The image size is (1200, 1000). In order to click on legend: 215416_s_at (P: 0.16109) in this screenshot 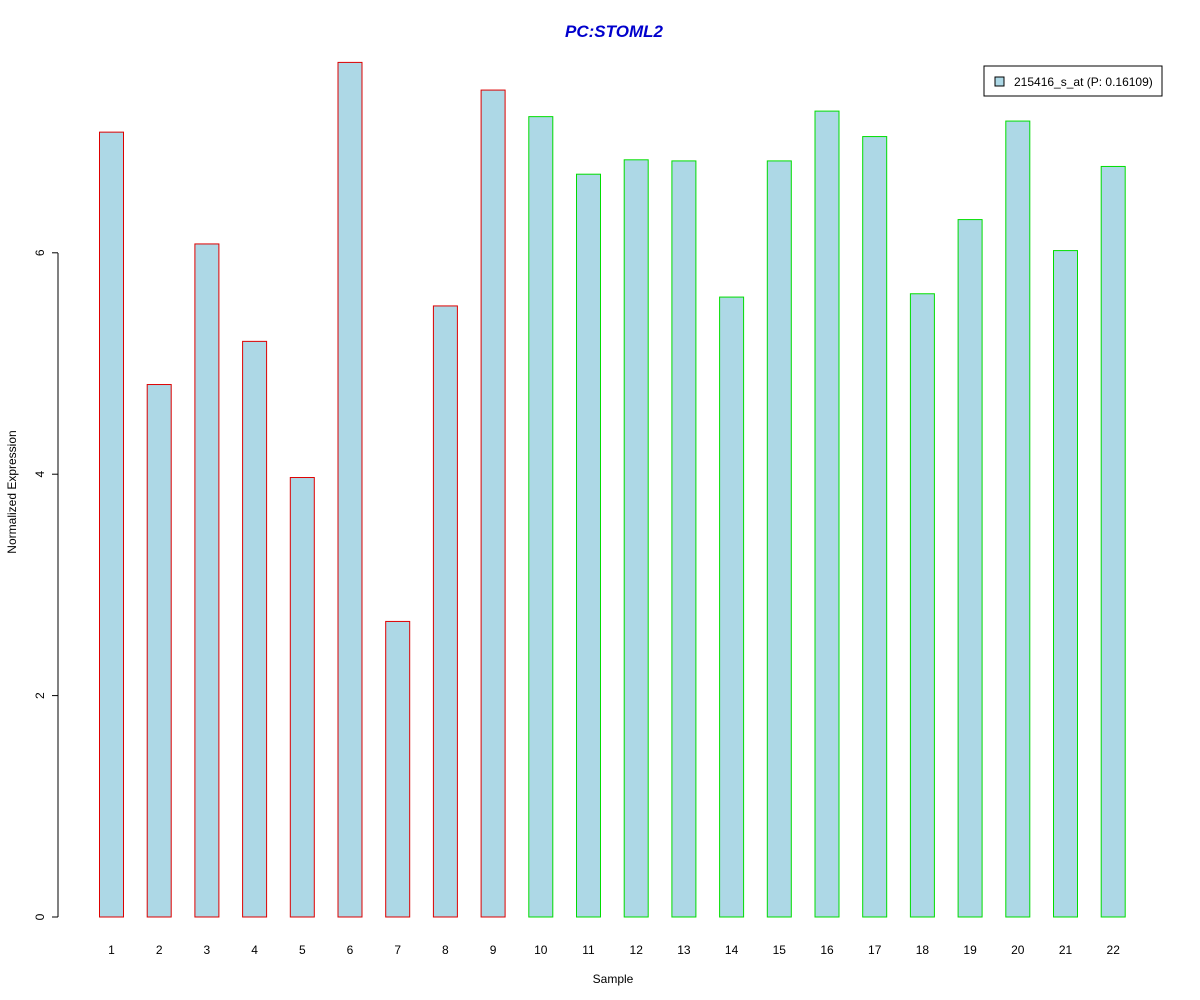, I will do `click(1073, 81)`.